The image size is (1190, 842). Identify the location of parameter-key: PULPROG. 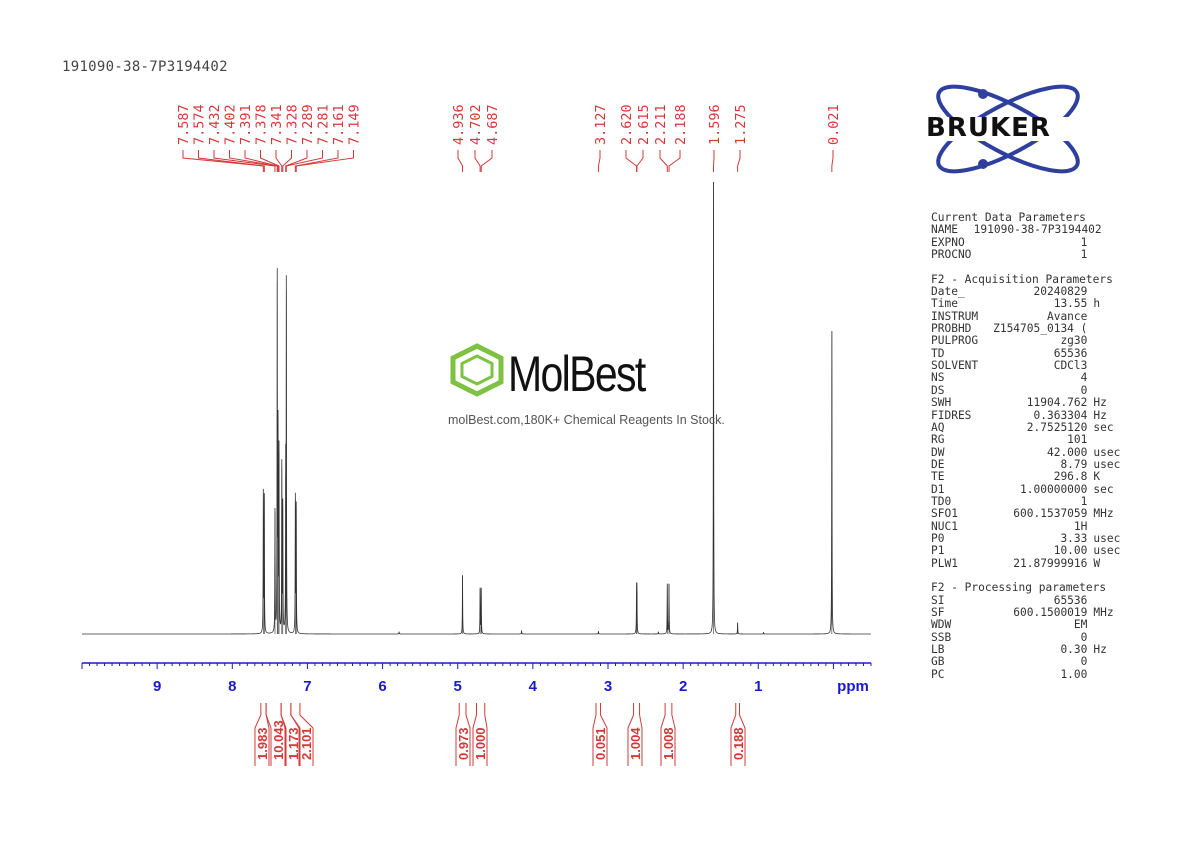
(955, 341).